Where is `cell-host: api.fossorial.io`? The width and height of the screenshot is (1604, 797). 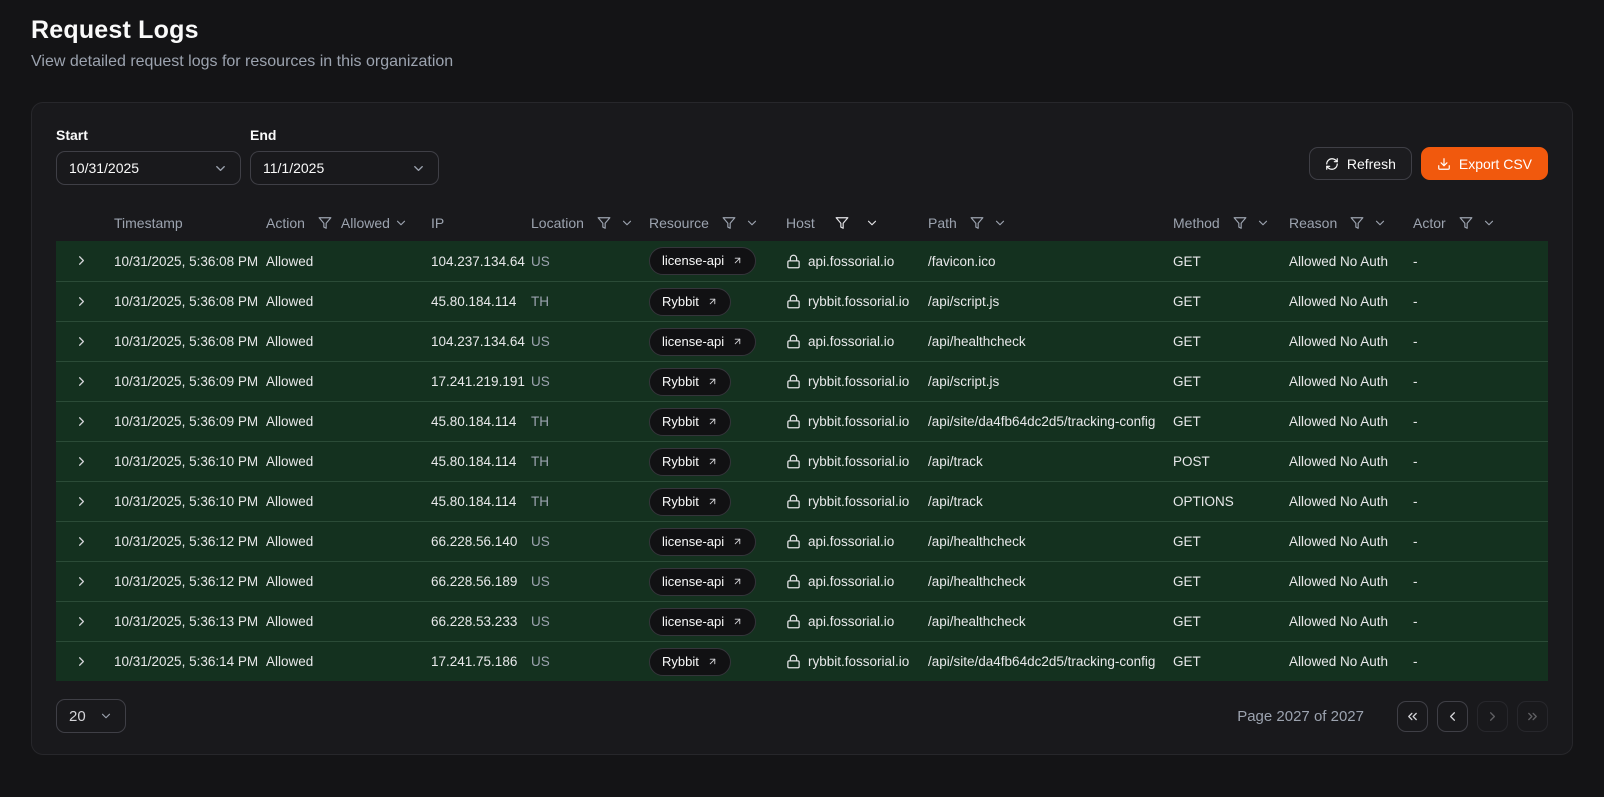
cell-host: api.fossorial.io is located at coordinates (857, 341).